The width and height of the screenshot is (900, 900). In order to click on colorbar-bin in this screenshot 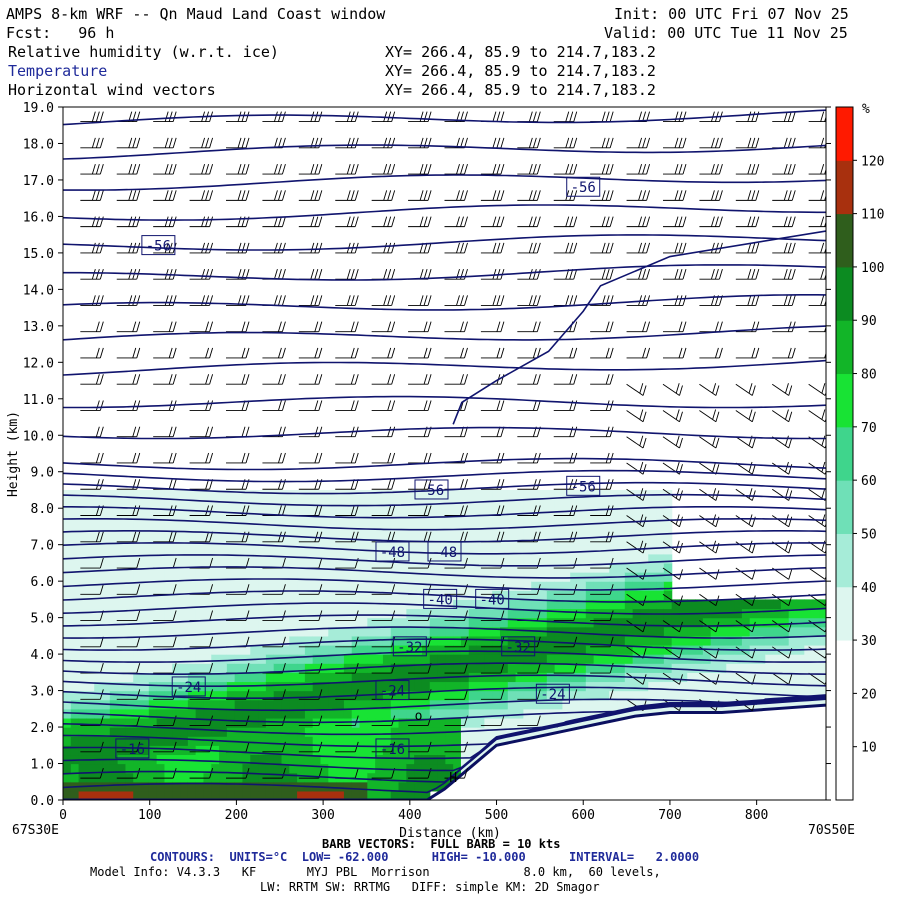, I will do `click(844, 134)`.